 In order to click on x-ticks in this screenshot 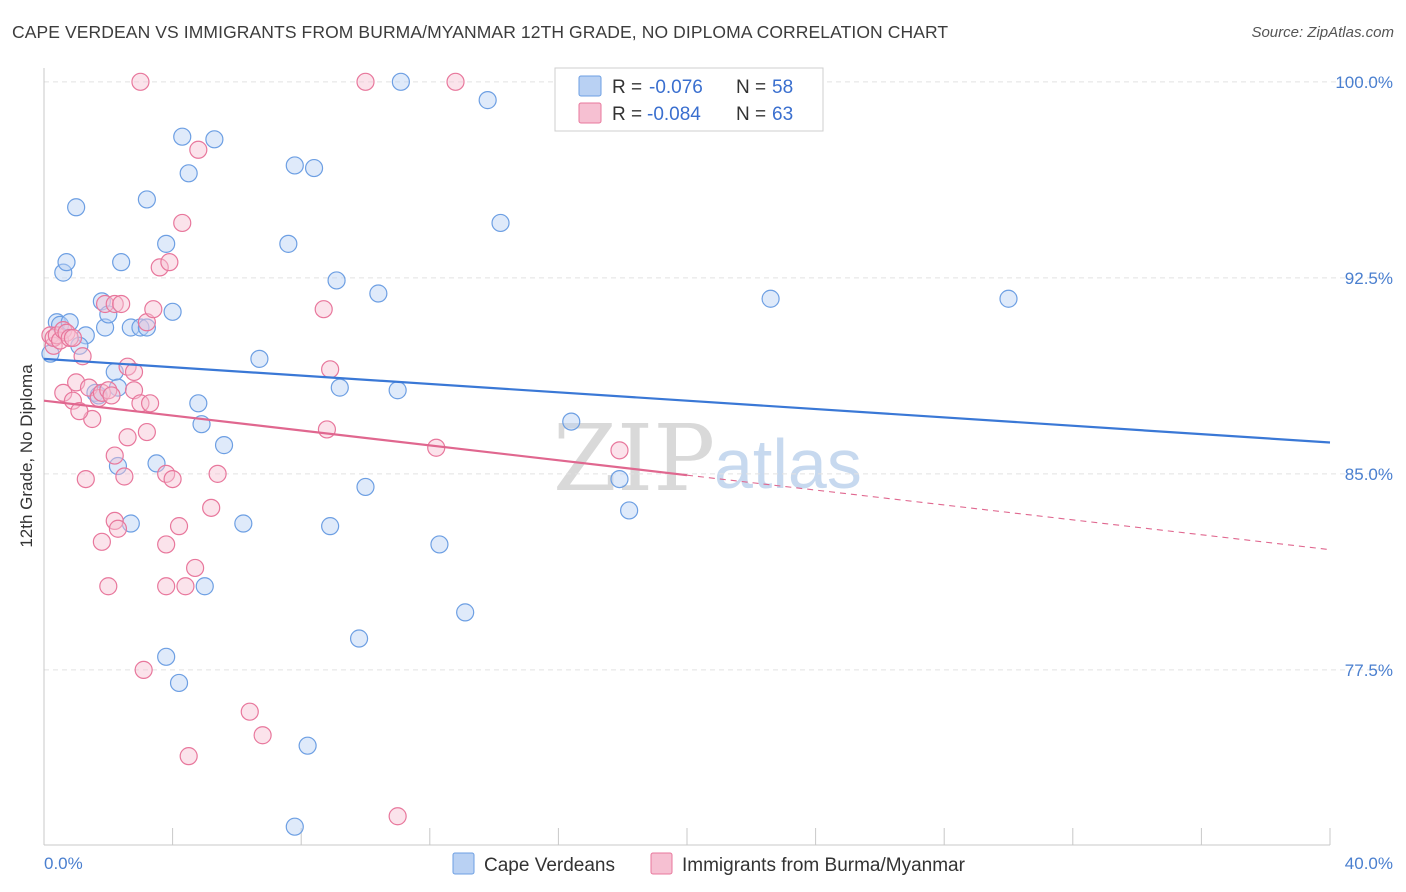, I will do `click(687, 836)`.